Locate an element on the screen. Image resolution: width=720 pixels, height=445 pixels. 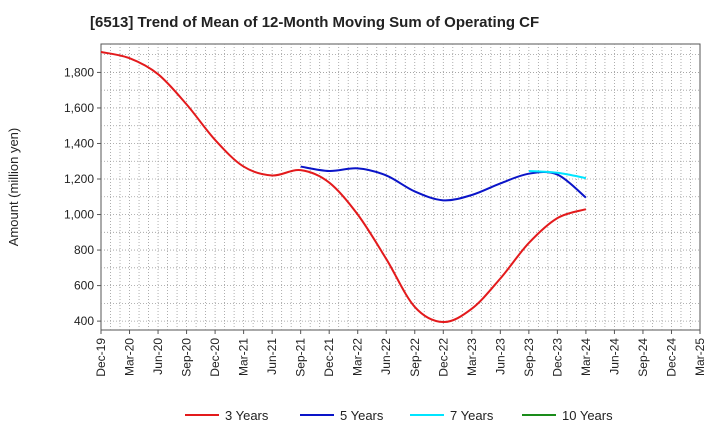
legend-label-3-years: 3 Years is located at coordinates (247, 415).